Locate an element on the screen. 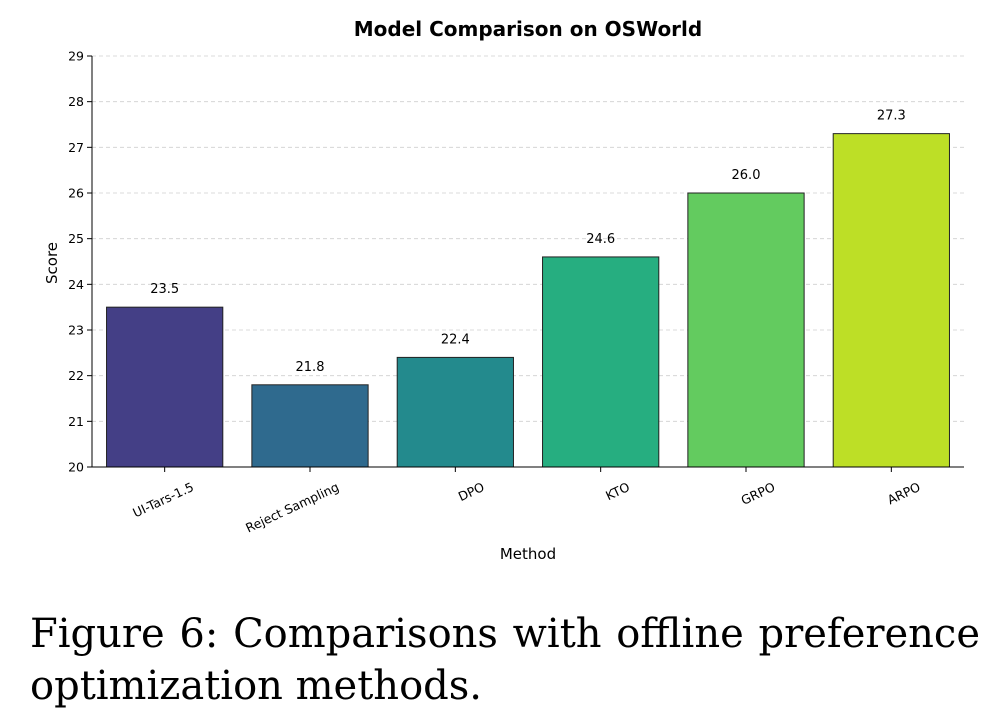  bar-value-label: 23.5 is located at coordinates (164, 289).